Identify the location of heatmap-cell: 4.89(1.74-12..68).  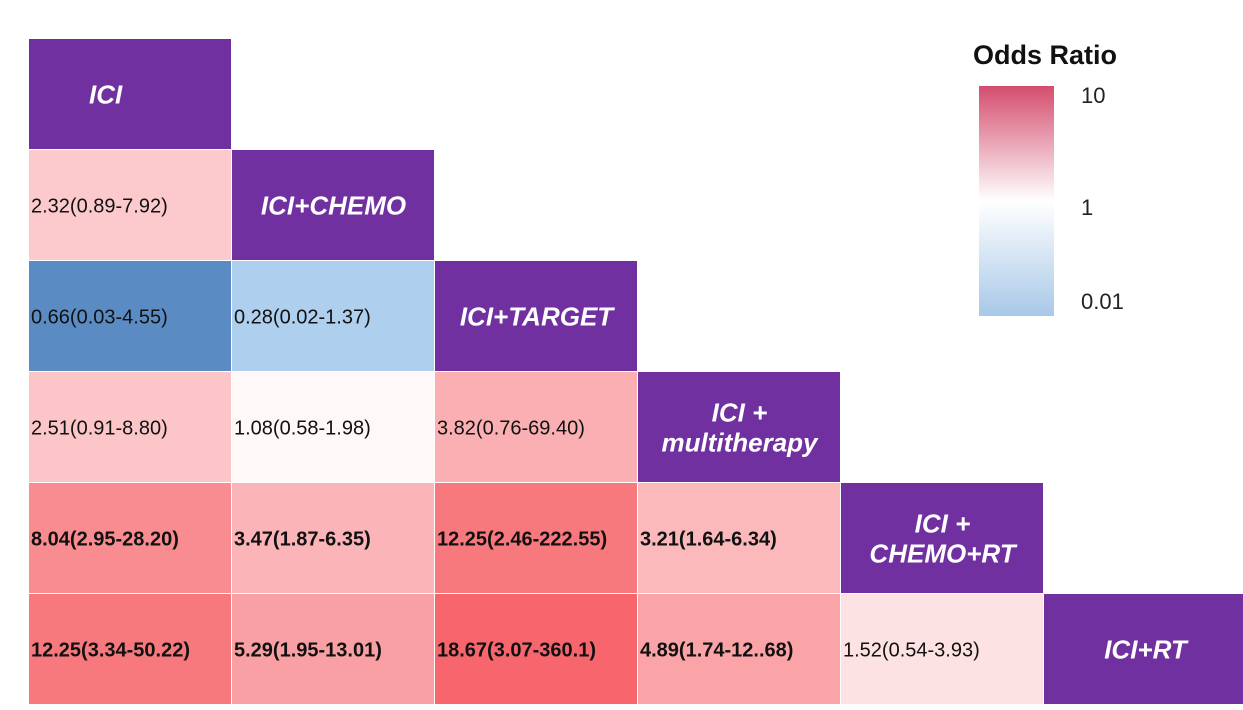
(739, 649).